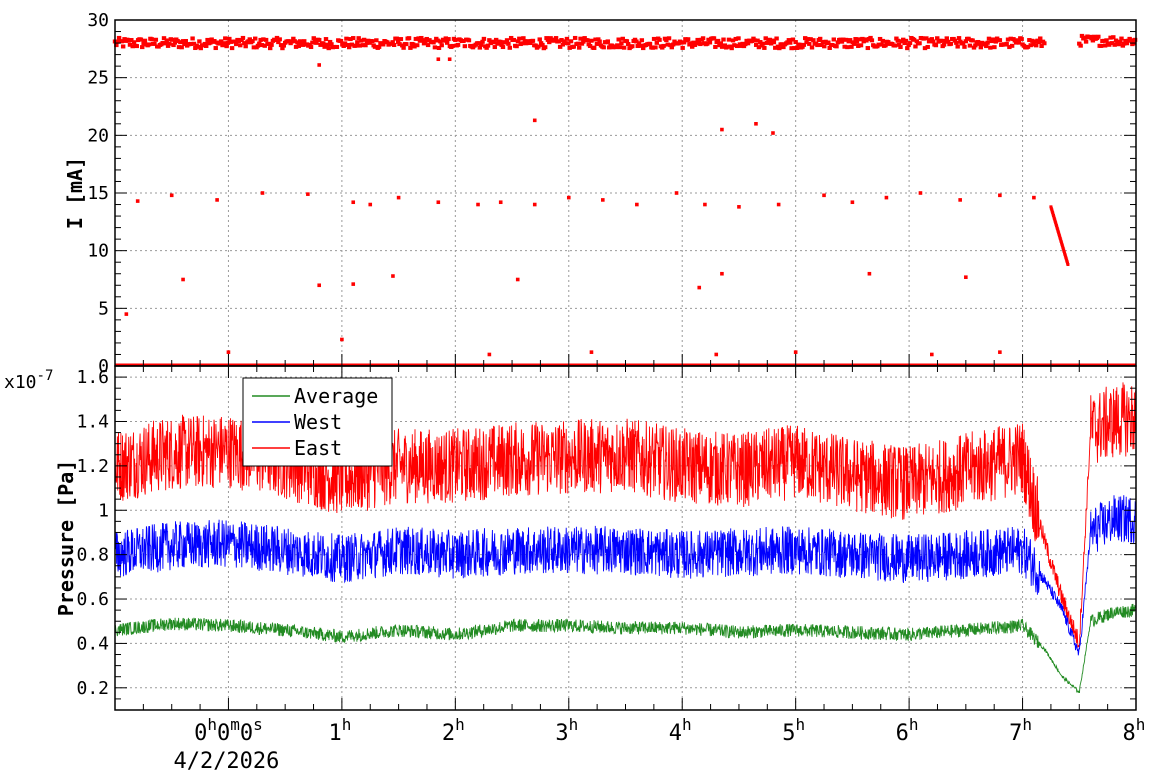  What do you see at coordinates (561, 733) in the screenshot?
I see `x-tick-value: 3` at bounding box center [561, 733].